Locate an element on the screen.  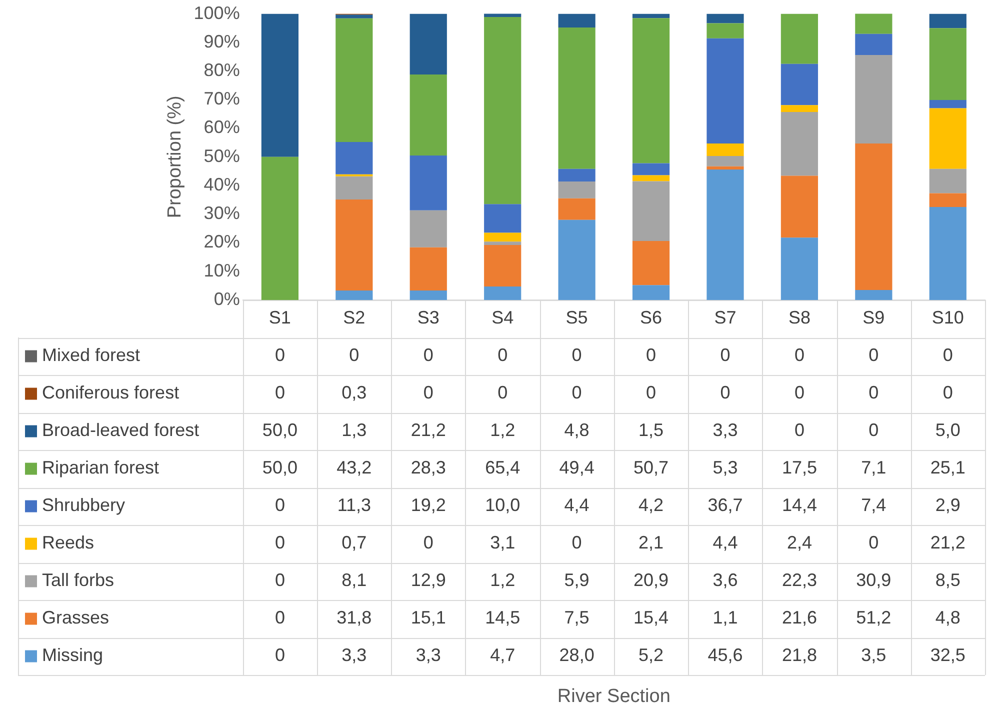
data-label: 0,3 is located at coordinates (354, 392).